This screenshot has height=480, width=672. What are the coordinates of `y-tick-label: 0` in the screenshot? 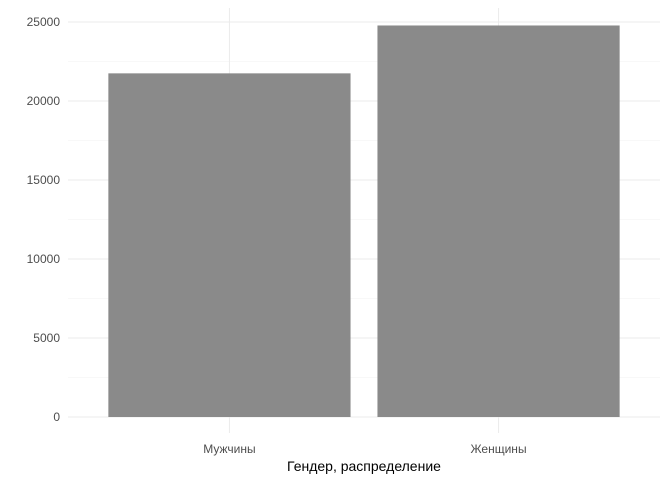 It's located at (56, 417).